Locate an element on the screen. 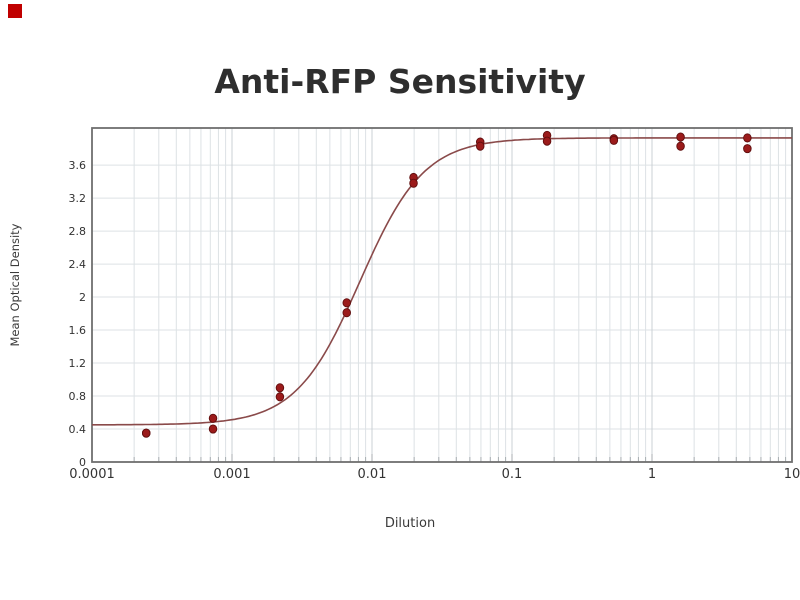 The width and height of the screenshot is (800, 600). x-tick-label: 0.0001 is located at coordinates (92, 474).